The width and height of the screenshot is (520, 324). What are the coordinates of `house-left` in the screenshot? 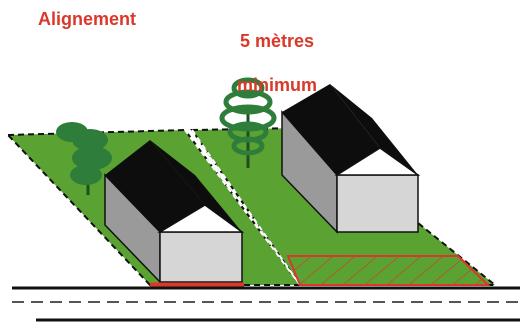 It's located at (174, 212).